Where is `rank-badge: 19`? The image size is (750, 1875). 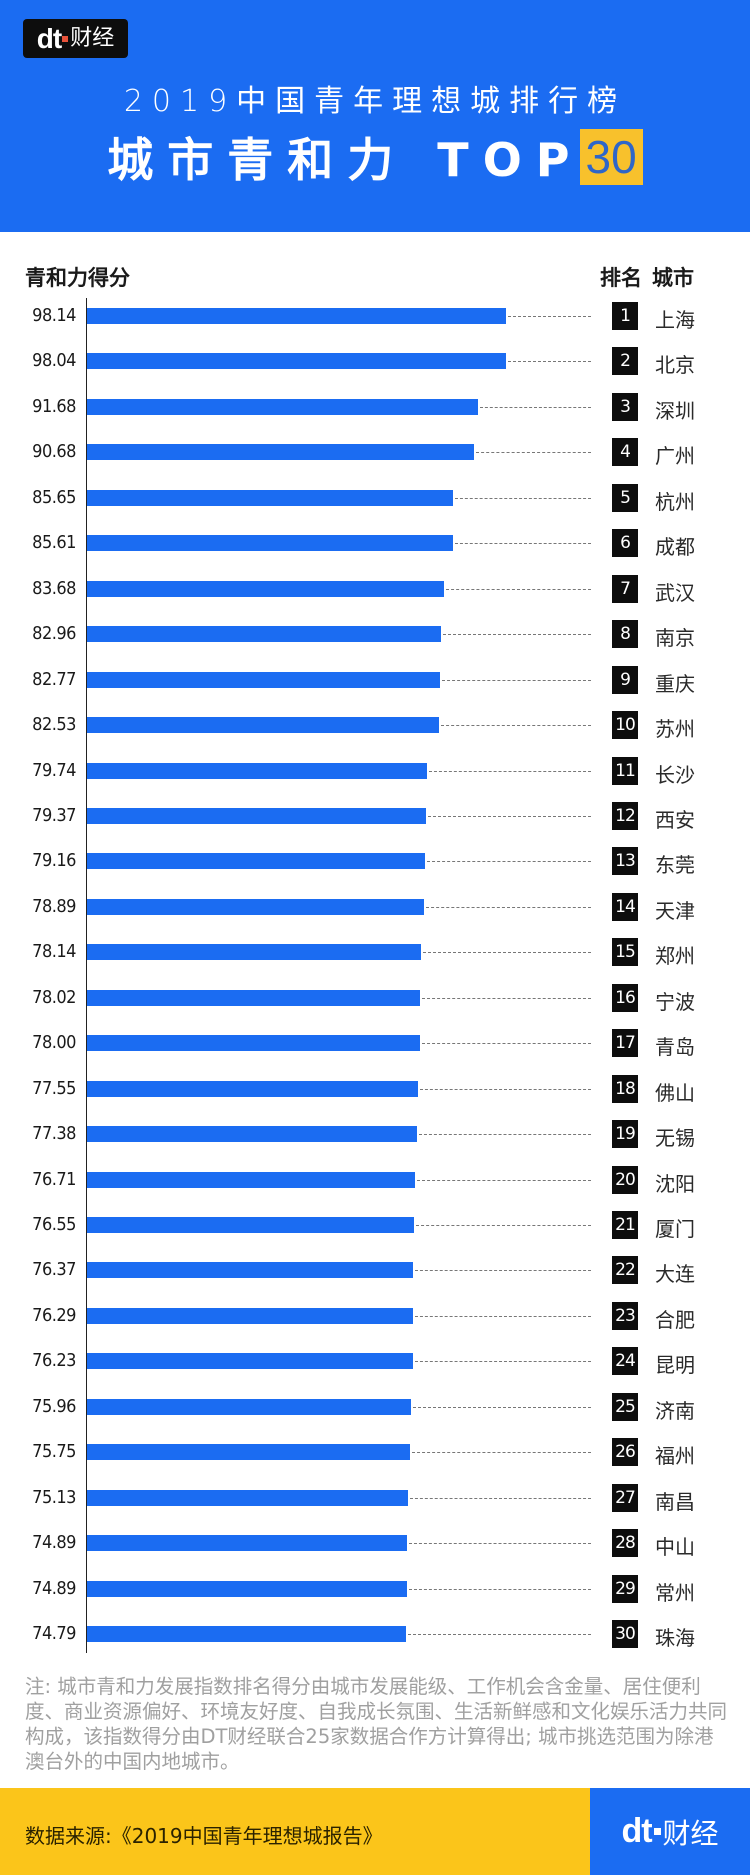
rank-badge: 19 is located at coordinates (625, 1134).